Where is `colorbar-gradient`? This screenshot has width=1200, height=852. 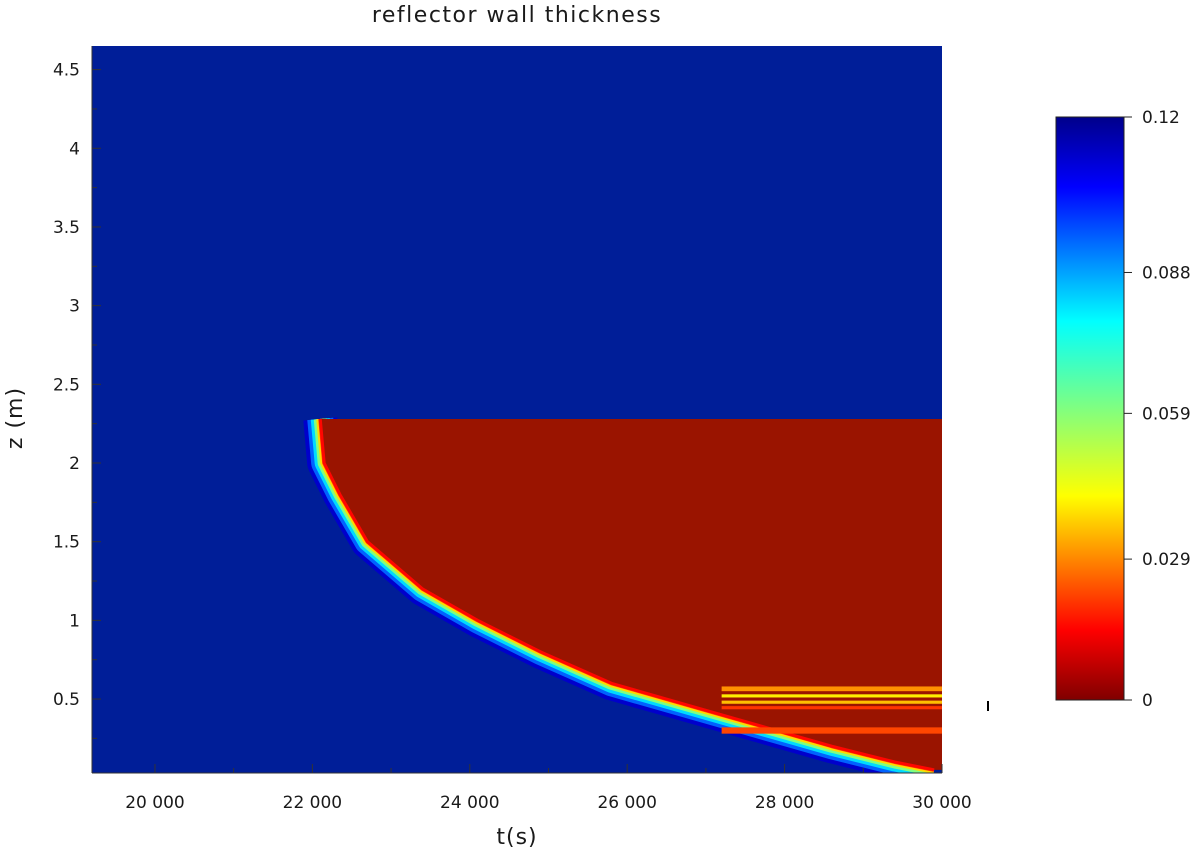 colorbar-gradient is located at coordinates (1090, 408).